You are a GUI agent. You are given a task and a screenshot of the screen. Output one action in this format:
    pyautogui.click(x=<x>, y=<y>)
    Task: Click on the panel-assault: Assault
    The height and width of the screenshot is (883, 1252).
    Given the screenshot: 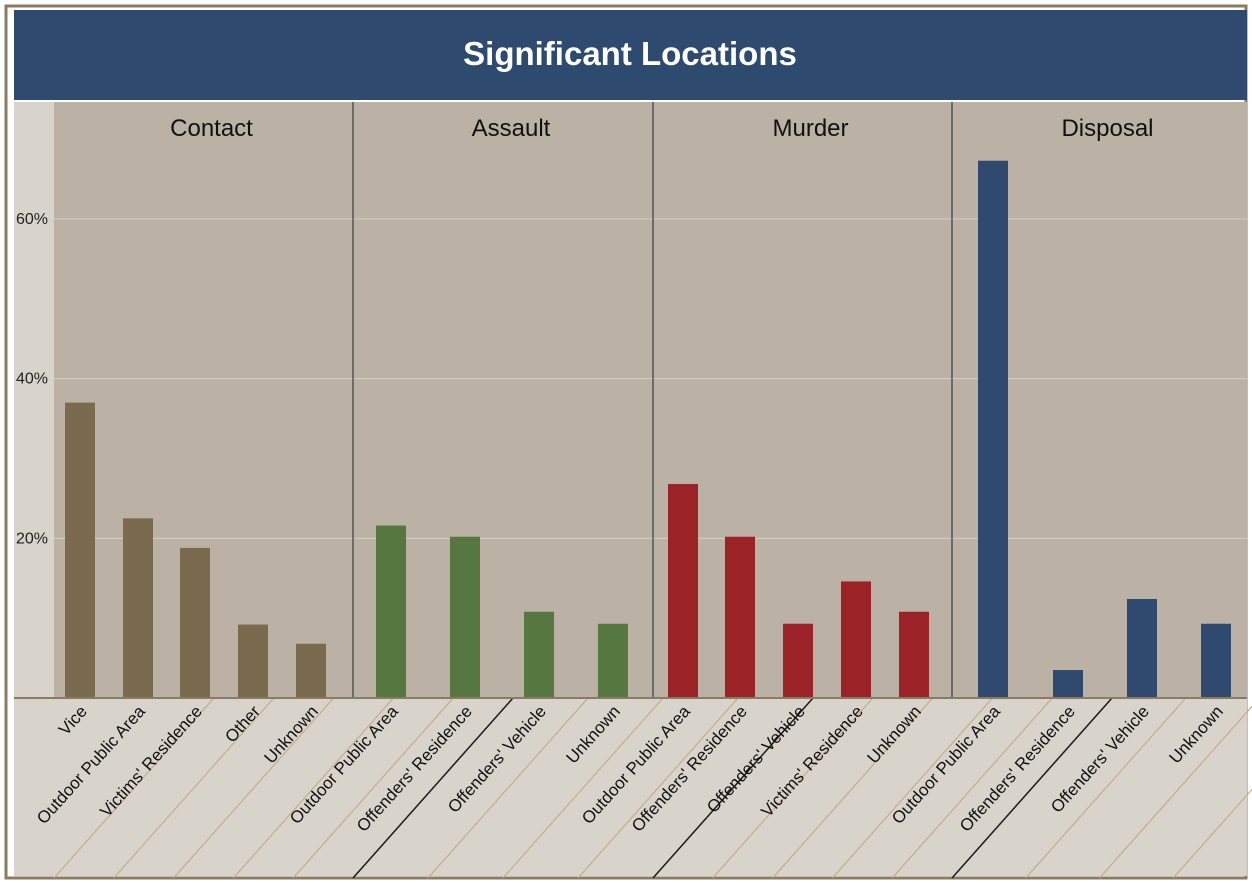 What is the action you would take?
    pyautogui.click(x=490, y=400)
    